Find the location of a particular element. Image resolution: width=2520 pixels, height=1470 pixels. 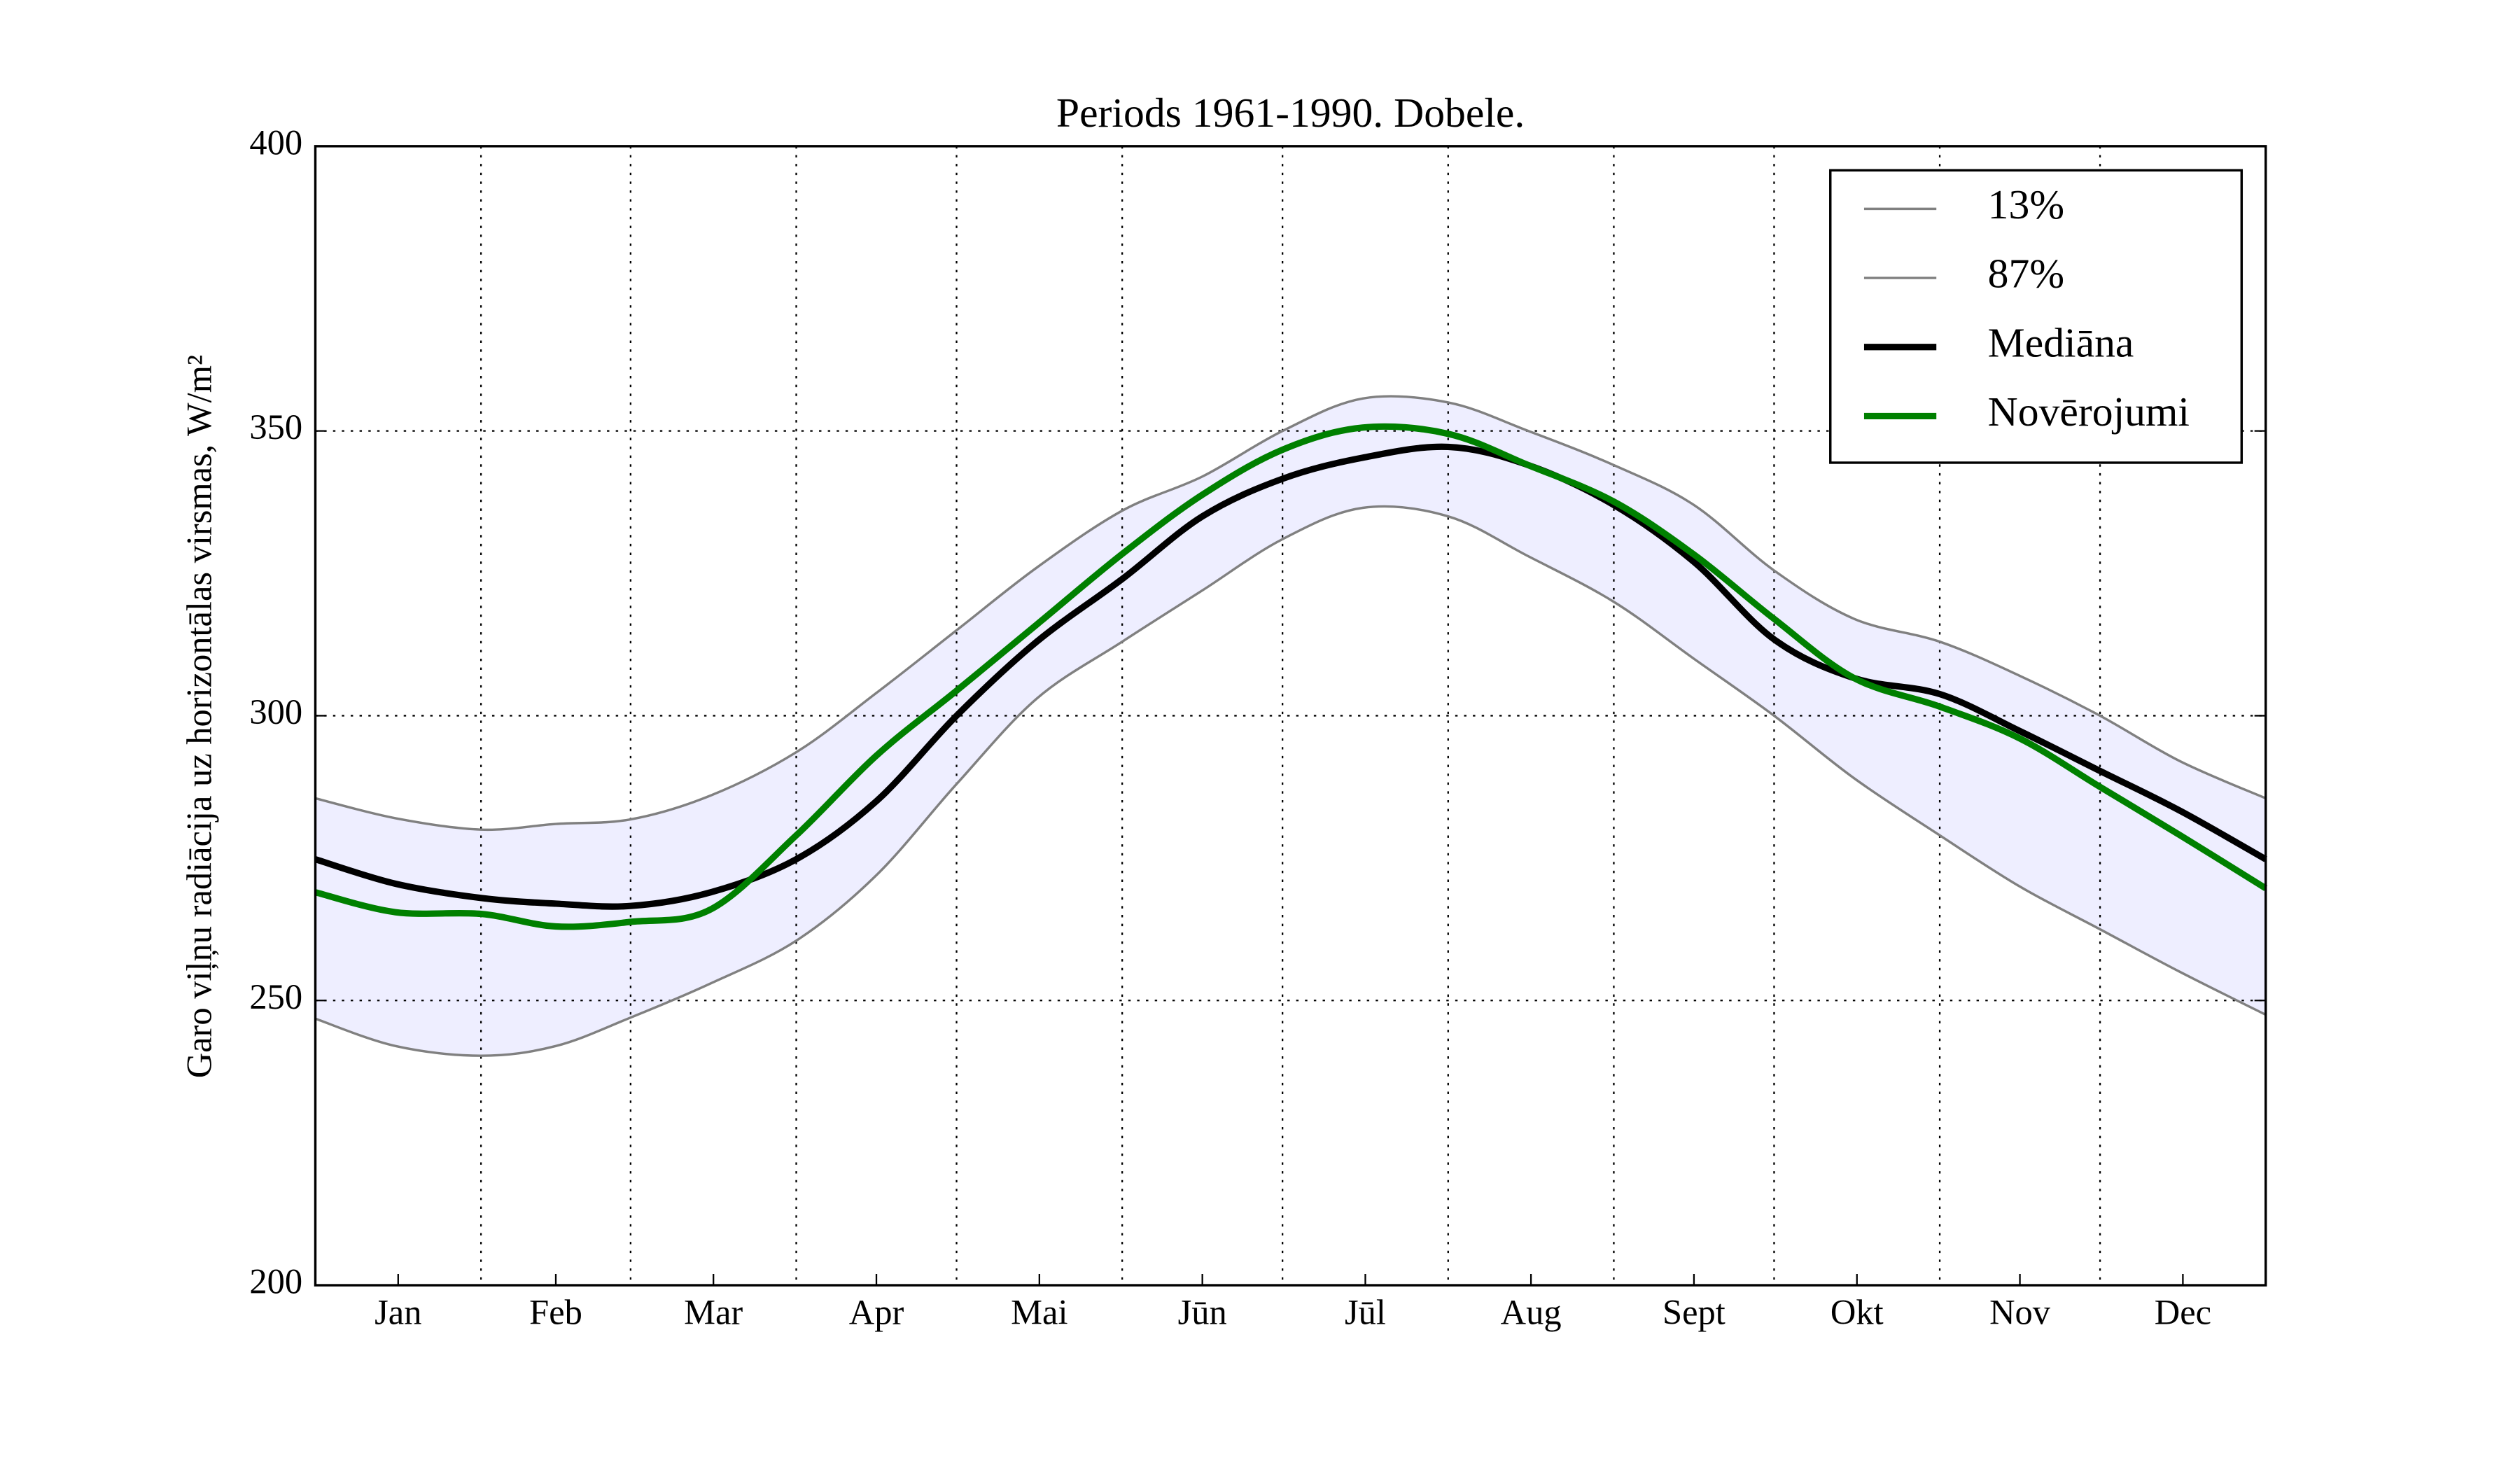

x-tick-label: Mar is located at coordinates (713, 1311).